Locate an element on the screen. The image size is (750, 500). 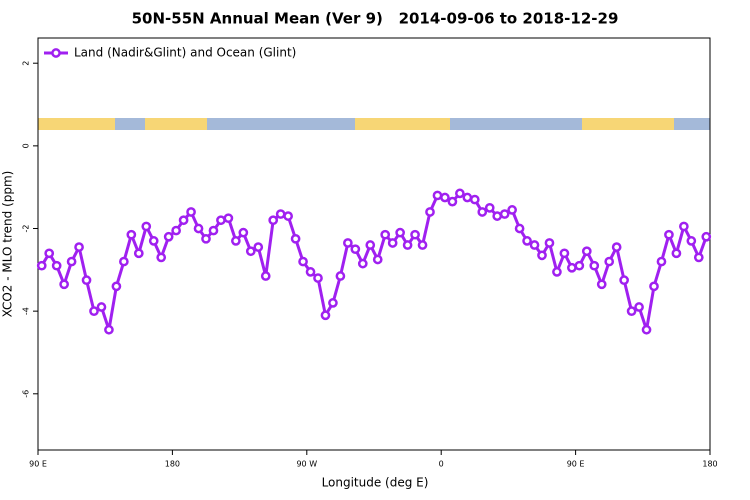
y-tick-label: -4 is located at coordinates (26, 311).